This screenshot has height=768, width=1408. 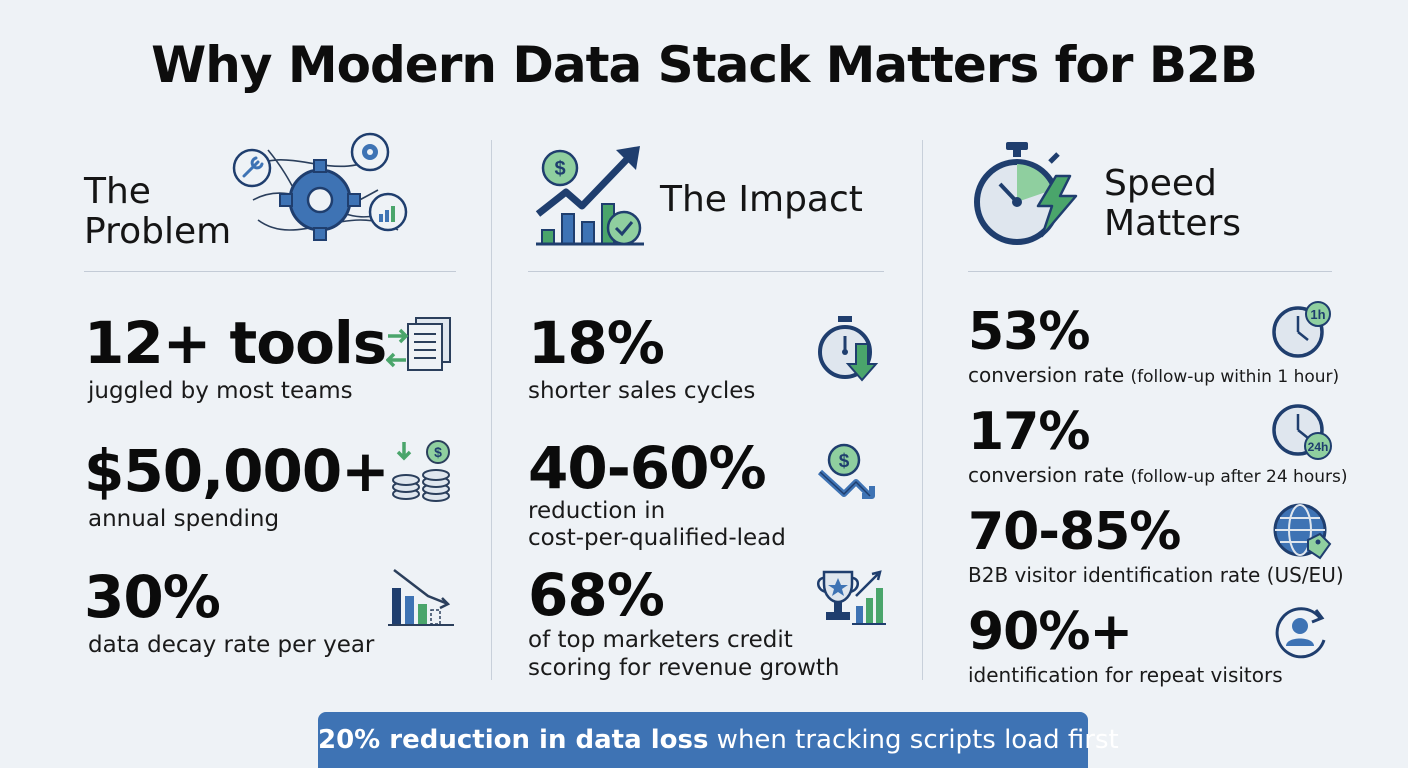 I want to click on stat-value: 18%, so click(x=596, y=343).